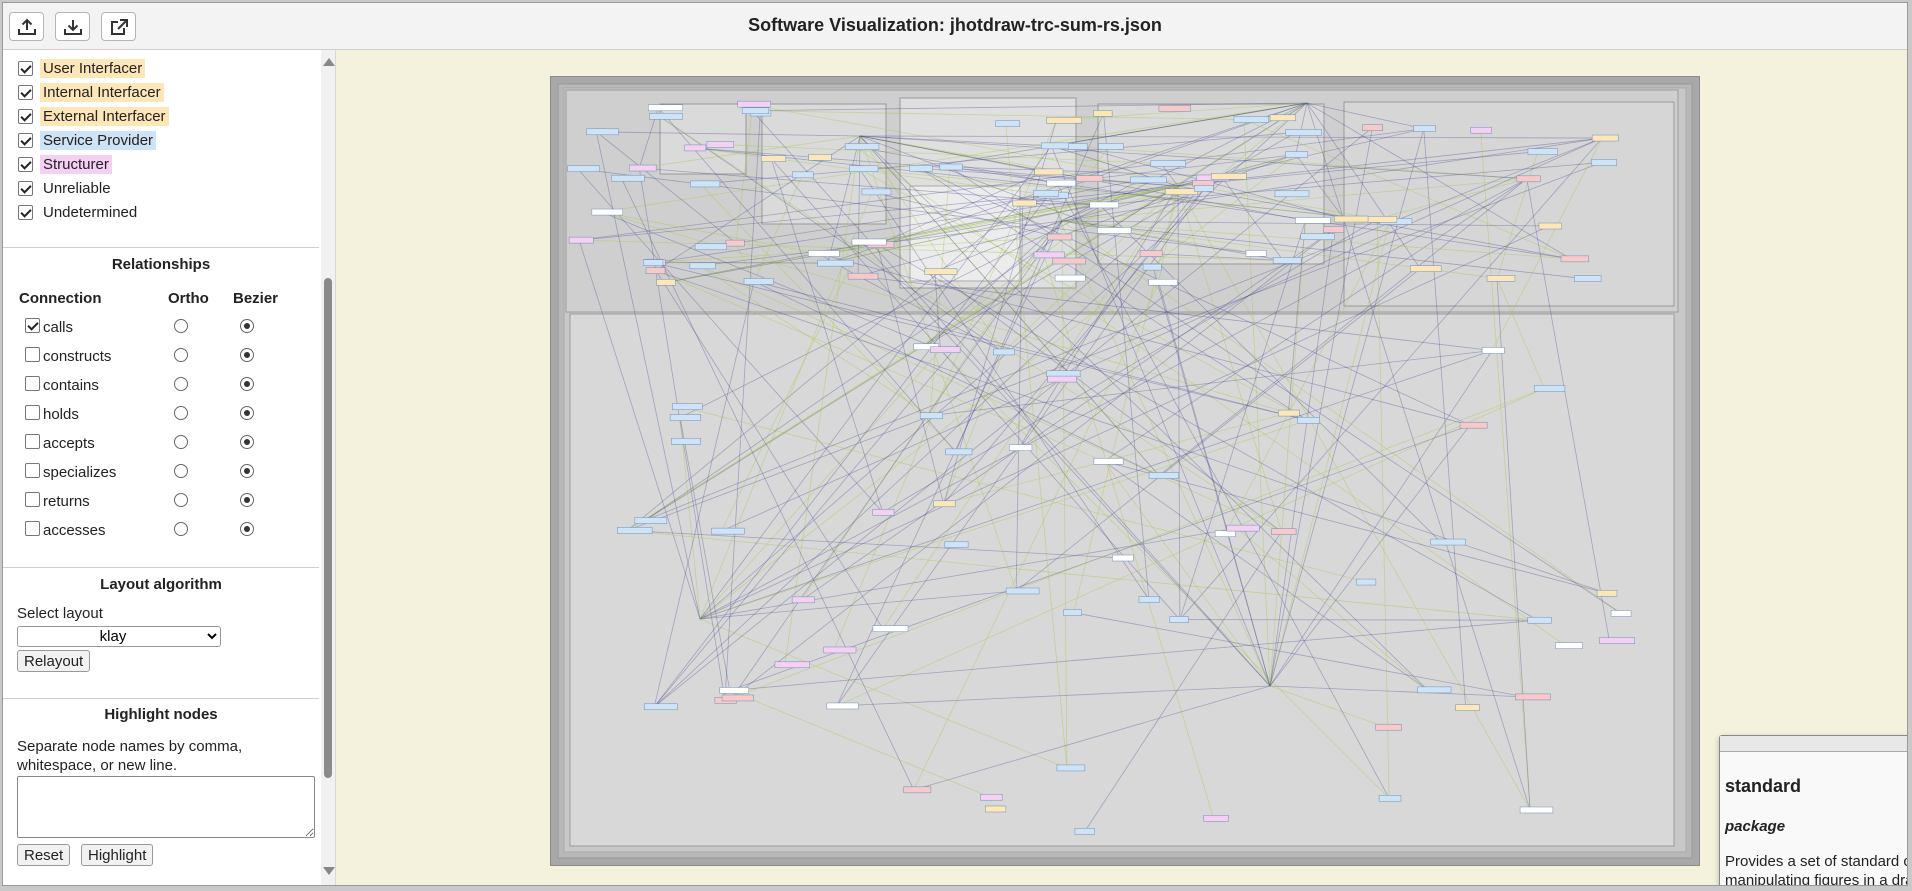 The image size is (1912, 891). I want to click on role-item-undetermined: Undetermined, so click(93, 212).